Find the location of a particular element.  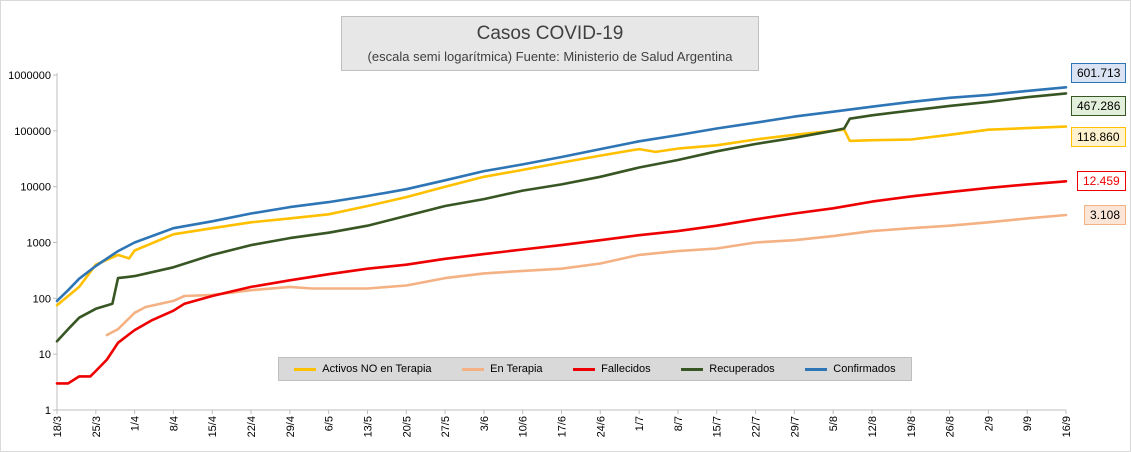

legend-label: Activos NO en Terapia is located at coordinates (377, 369).